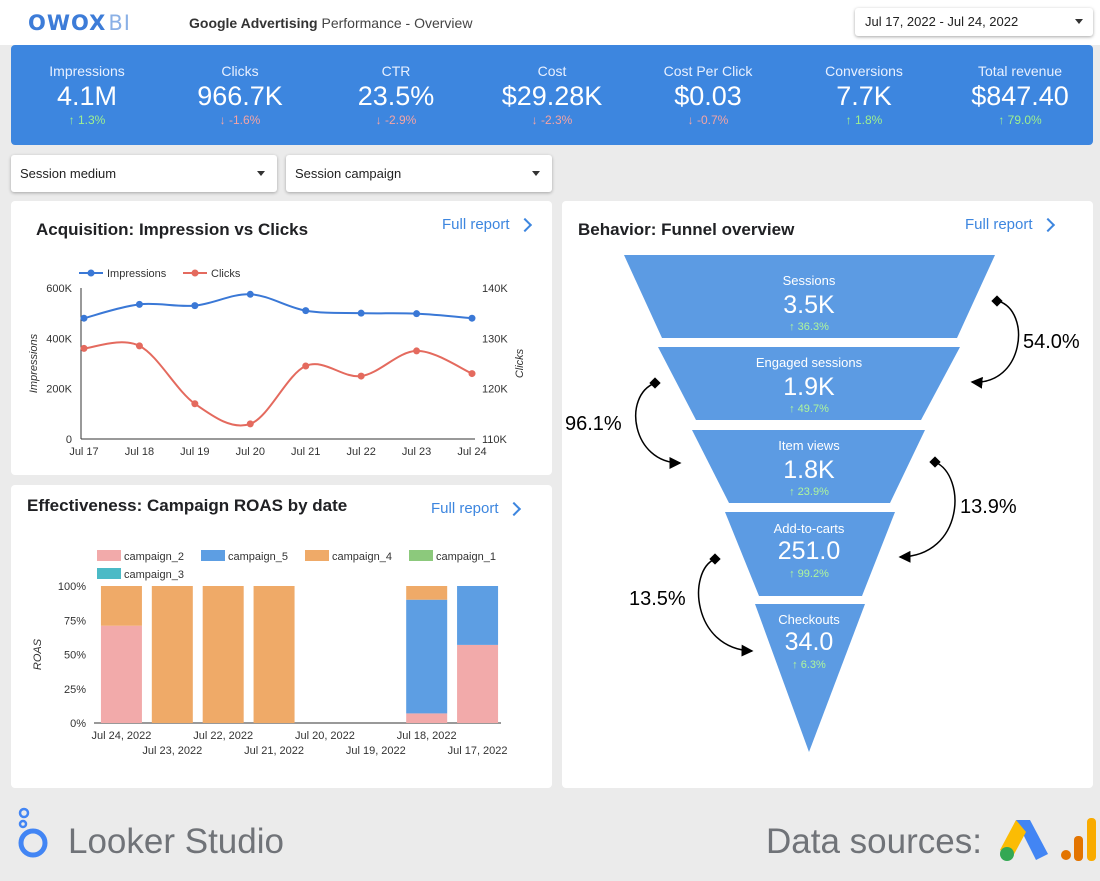 Image resolution: width=1100 pixels, height=881 pixels. I want to click on funnel-delta: ↑ 36.3%, so click(809, 327).